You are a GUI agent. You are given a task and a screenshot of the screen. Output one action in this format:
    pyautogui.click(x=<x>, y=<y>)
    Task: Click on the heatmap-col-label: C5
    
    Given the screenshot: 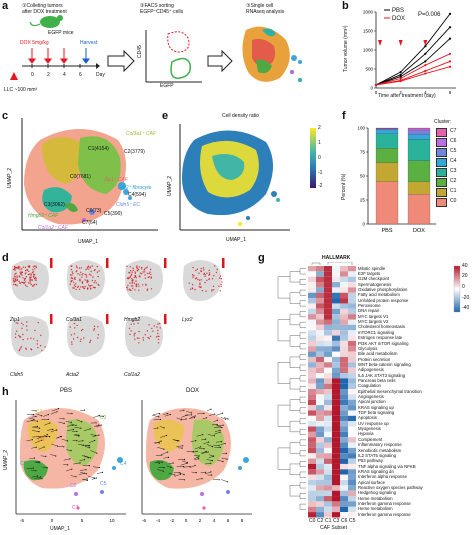 What is the action you would take?
    pyautogui.click(x=352, y=521)
    